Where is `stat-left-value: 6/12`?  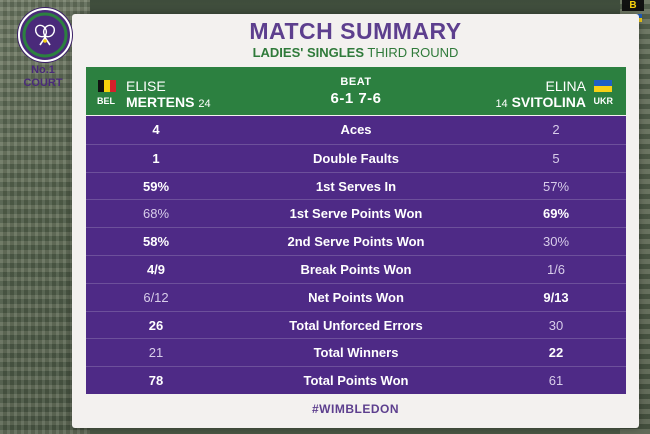
stat-left-value: 6/12 is located at coordinates (156, 297).